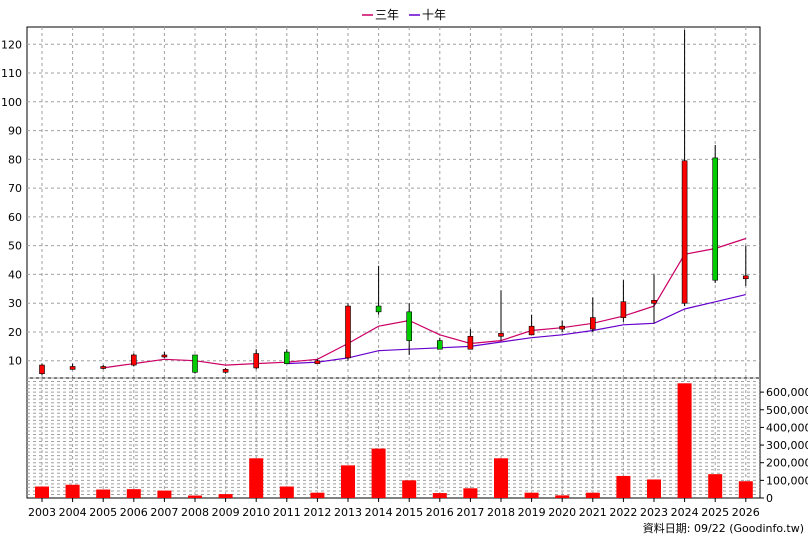 The width and height of the screenshot is (808, 540). What do you see at coordinates (723, 528) in the screenshot?
I see `source-label: 資料日期: 09/22 (Goodinfo.tw)` at bounding box center [723, 528].